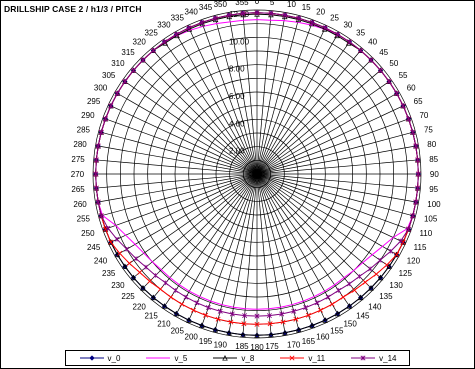 The image size is (475, 369). Describe the element at coordinates (411, 88) in the screenshot. I see `angle-tick-label: 60` at that location.